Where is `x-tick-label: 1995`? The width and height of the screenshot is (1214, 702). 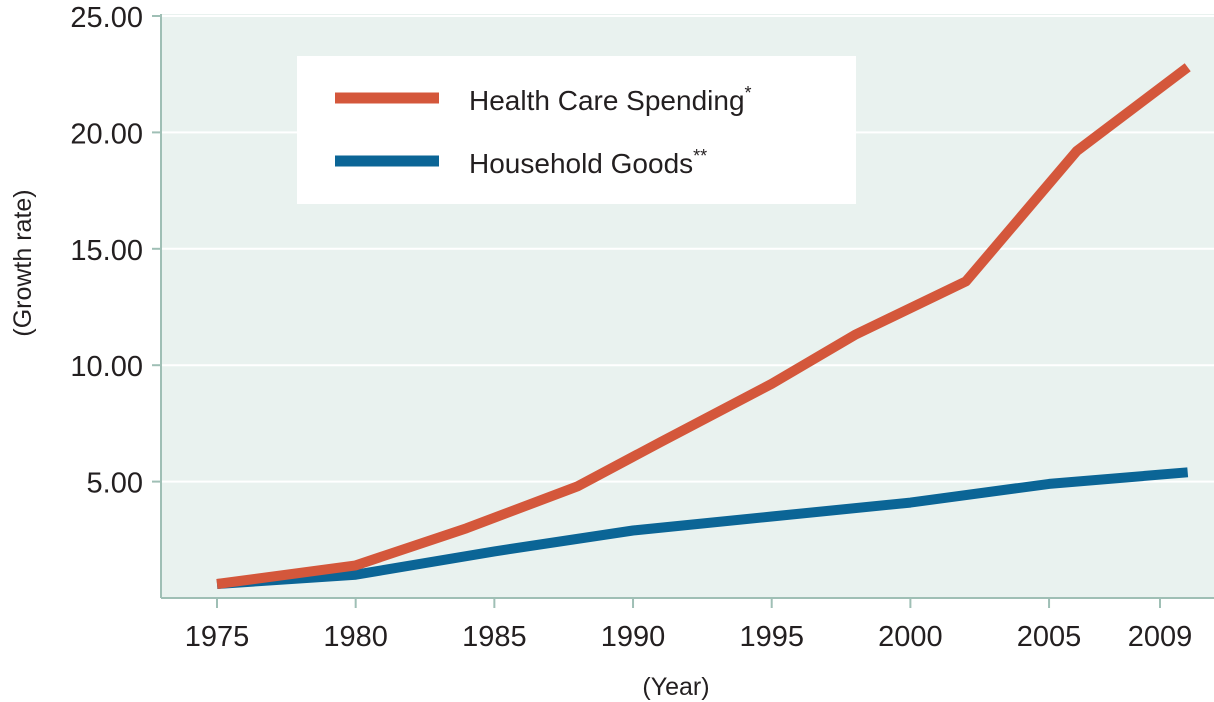
x-tick-label: 1995 is located at coordinates (771, 637).